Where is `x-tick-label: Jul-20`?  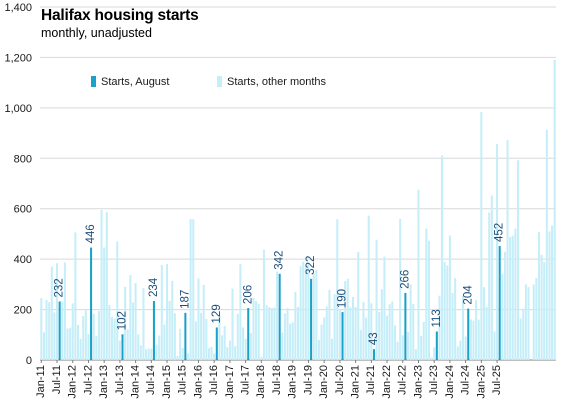
x-tick-label: Jul-20 is located at coordinates (340, 380).